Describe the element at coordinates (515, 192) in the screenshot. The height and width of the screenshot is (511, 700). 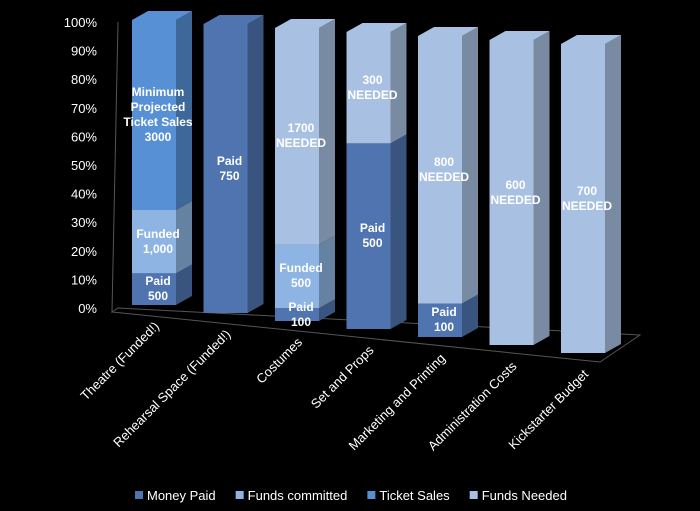
I see `data-label: 600 NEEDED` at that location.